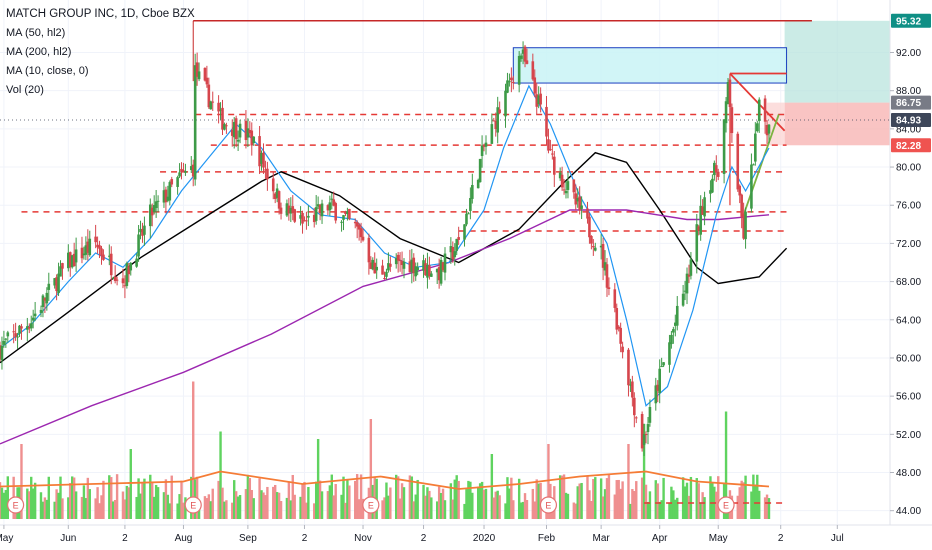  What do you see at coordinates (39, 52) in the screenshot?
I see `legend-ma200: MA (200, hl2)` at bounding box center [39, 52].